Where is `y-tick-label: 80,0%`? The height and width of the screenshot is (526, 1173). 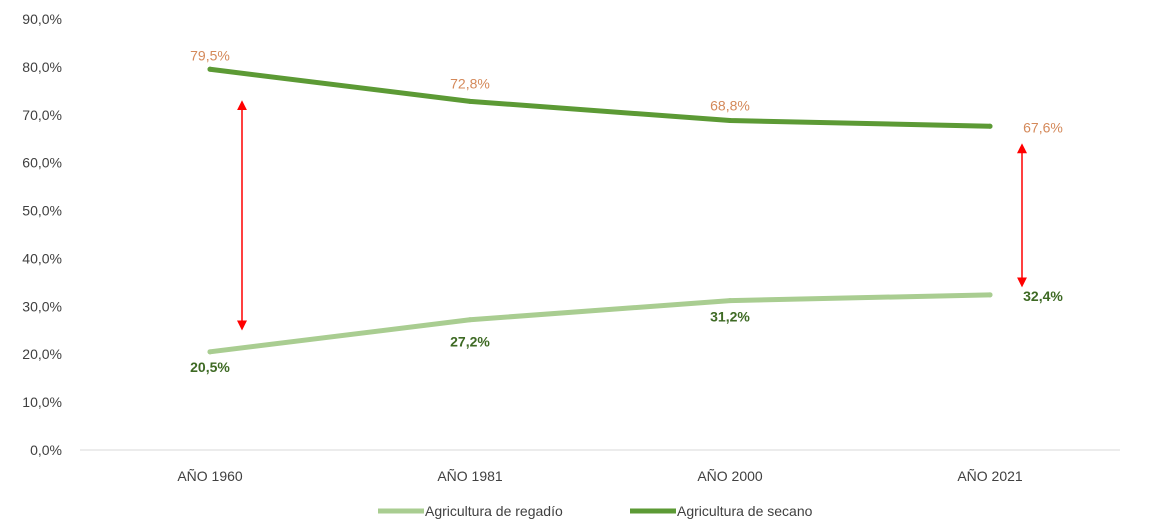
y-tick-label: 80,0% is located at coordinates (42, 67).